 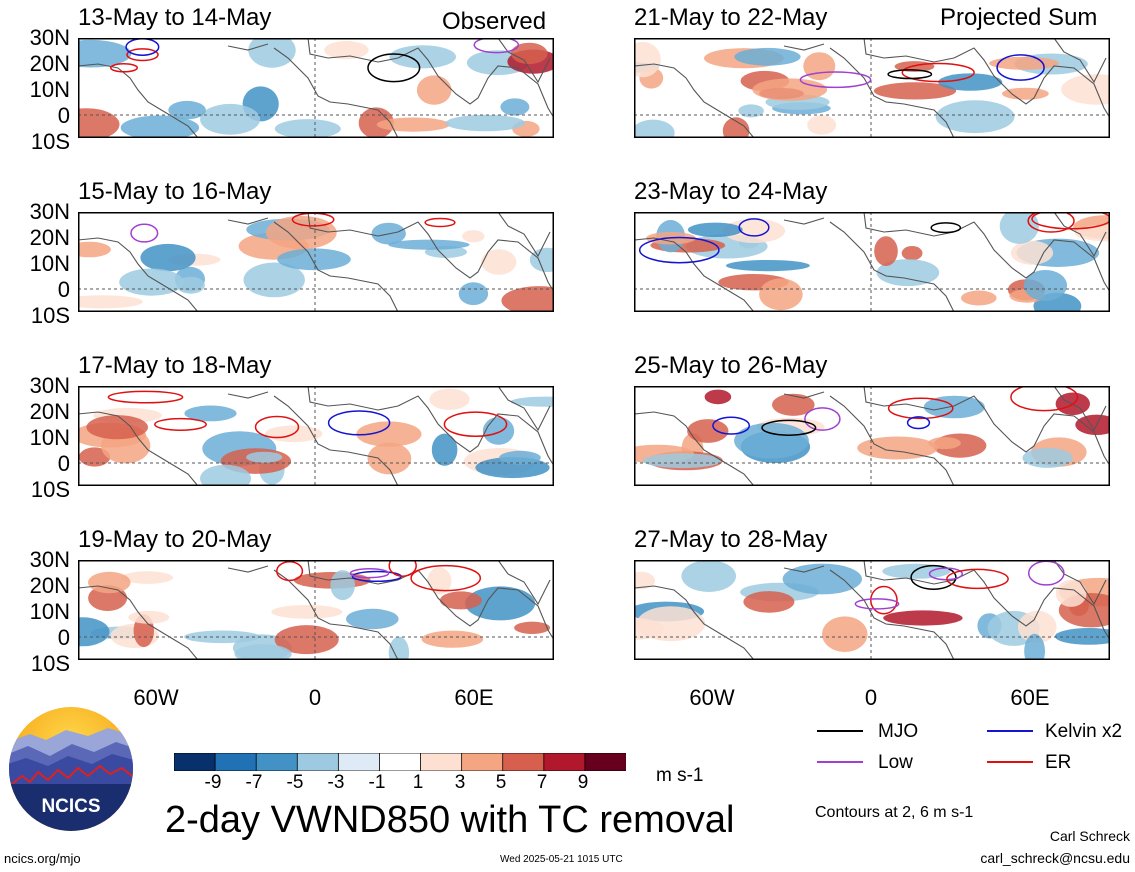 I want to click on footer-url: ncics.org/mjo, so click(x=42, y=858).